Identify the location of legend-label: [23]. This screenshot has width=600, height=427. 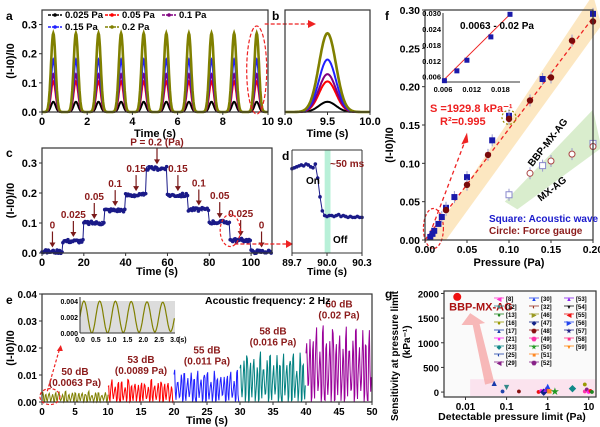
(511, 348).